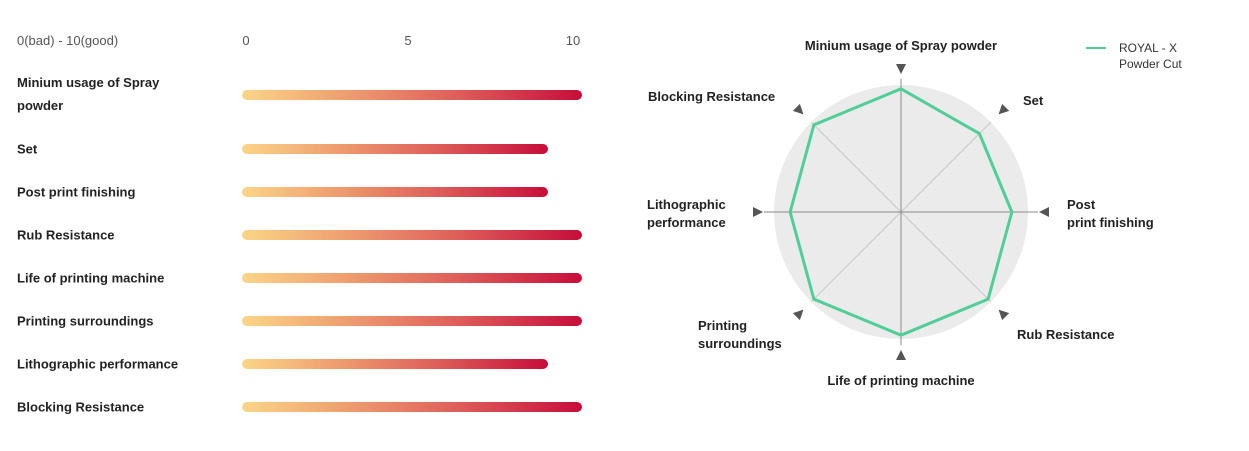  Describe the element at coordinates (1081, 204) in the screenshot. I see `radar-axis-label-line: Post` at that location.